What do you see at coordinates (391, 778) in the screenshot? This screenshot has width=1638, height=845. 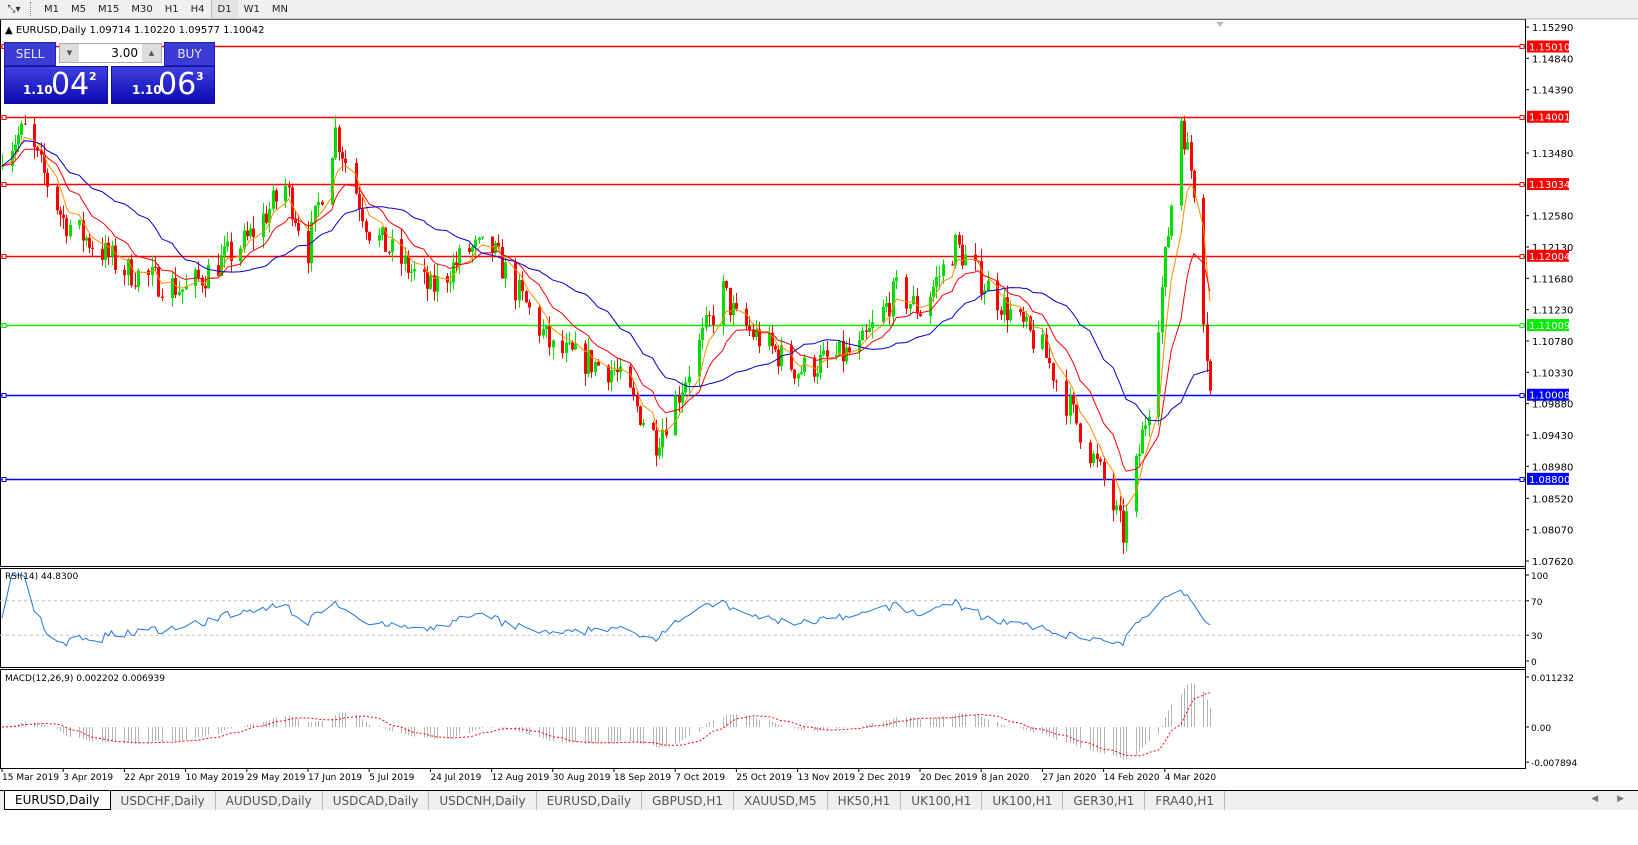 I see `date-tick-label: 5 Jul 2019` at bounding box center [391, 778].